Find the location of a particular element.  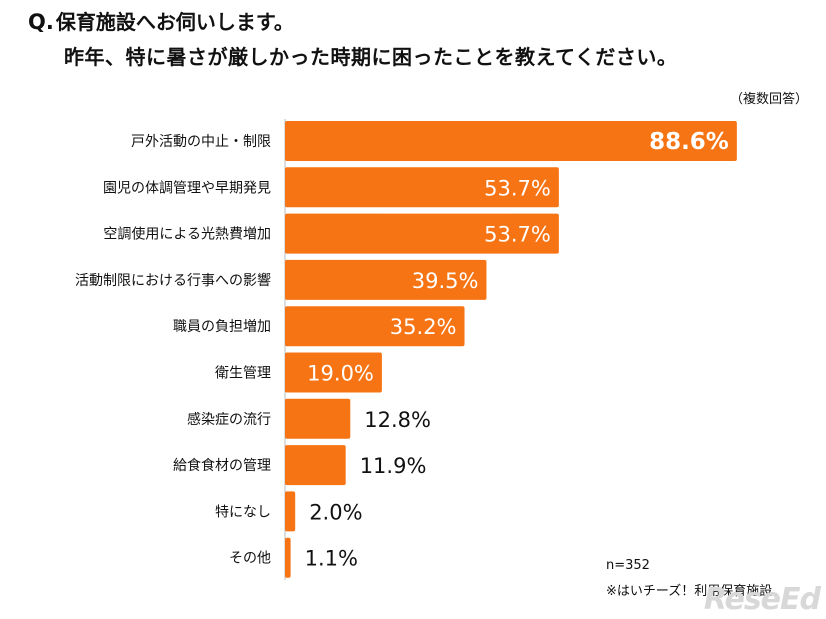

category-label: 感染症の流行 is located at coordinates (229, 419).